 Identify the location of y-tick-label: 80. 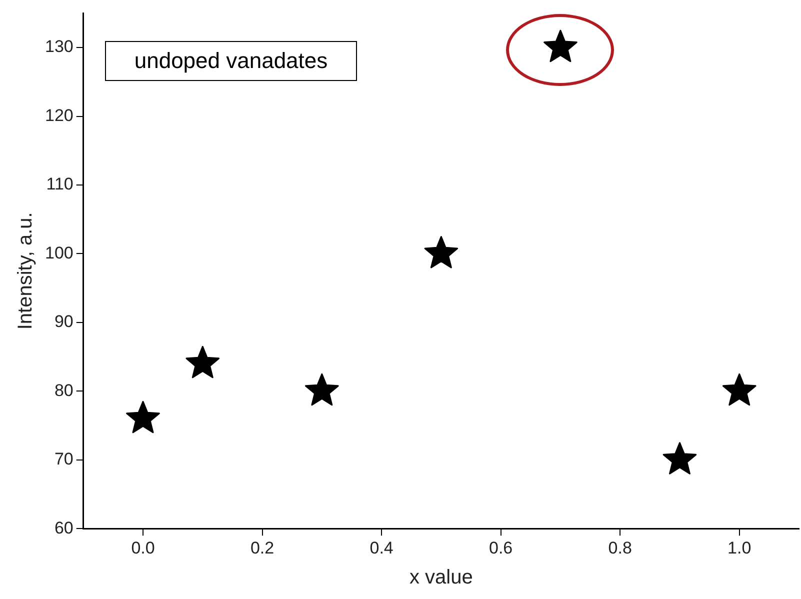
(64, 390).